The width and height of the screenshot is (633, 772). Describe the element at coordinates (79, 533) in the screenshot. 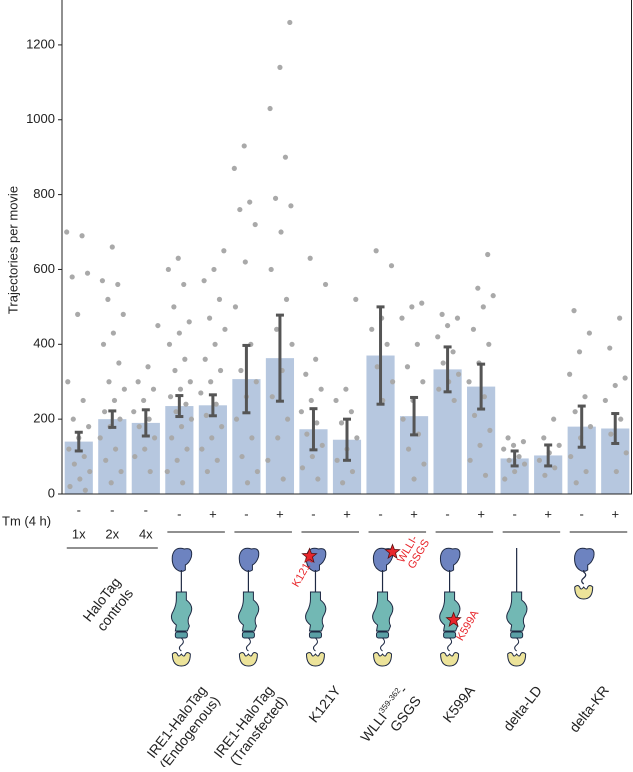

I see `dose-label: 1x` at that location.